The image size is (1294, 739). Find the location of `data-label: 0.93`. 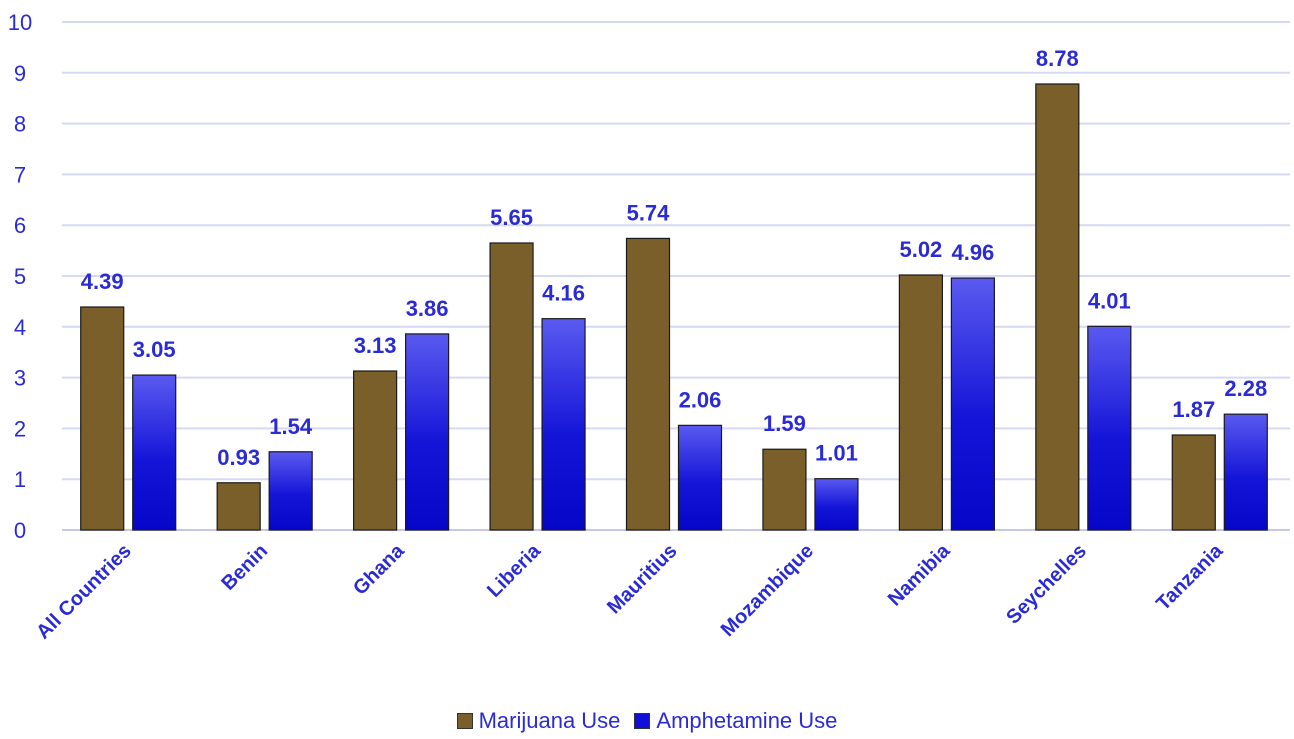

data-label: 0.93 is located at coordinates (238, 457).